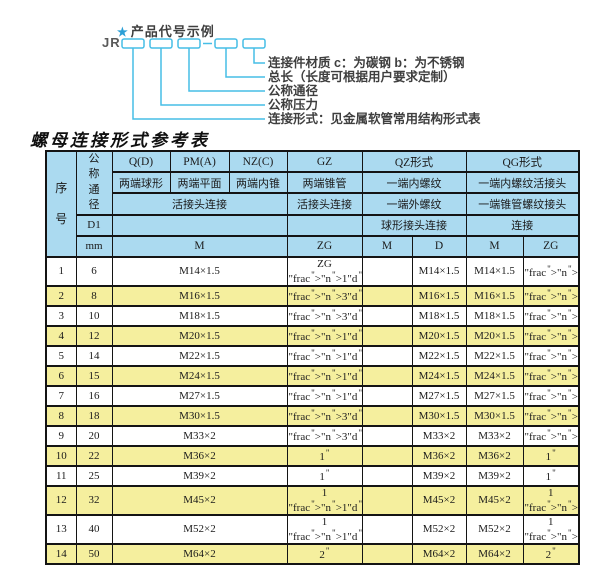 Image resolution: width=600 pixels, height=567 pixels. What do you see at coordinates (551, 475) in the screenshot?
I see `cell-qg-zg: 1"` at bounding box center [551, 475].